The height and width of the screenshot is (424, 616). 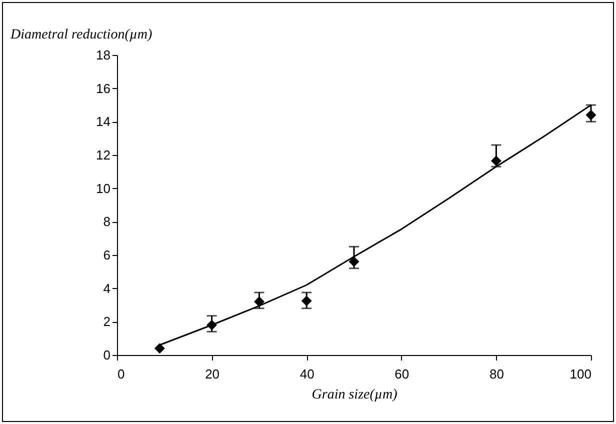 I want to click on x-tick-label: 60, so click(x=402, y=374).